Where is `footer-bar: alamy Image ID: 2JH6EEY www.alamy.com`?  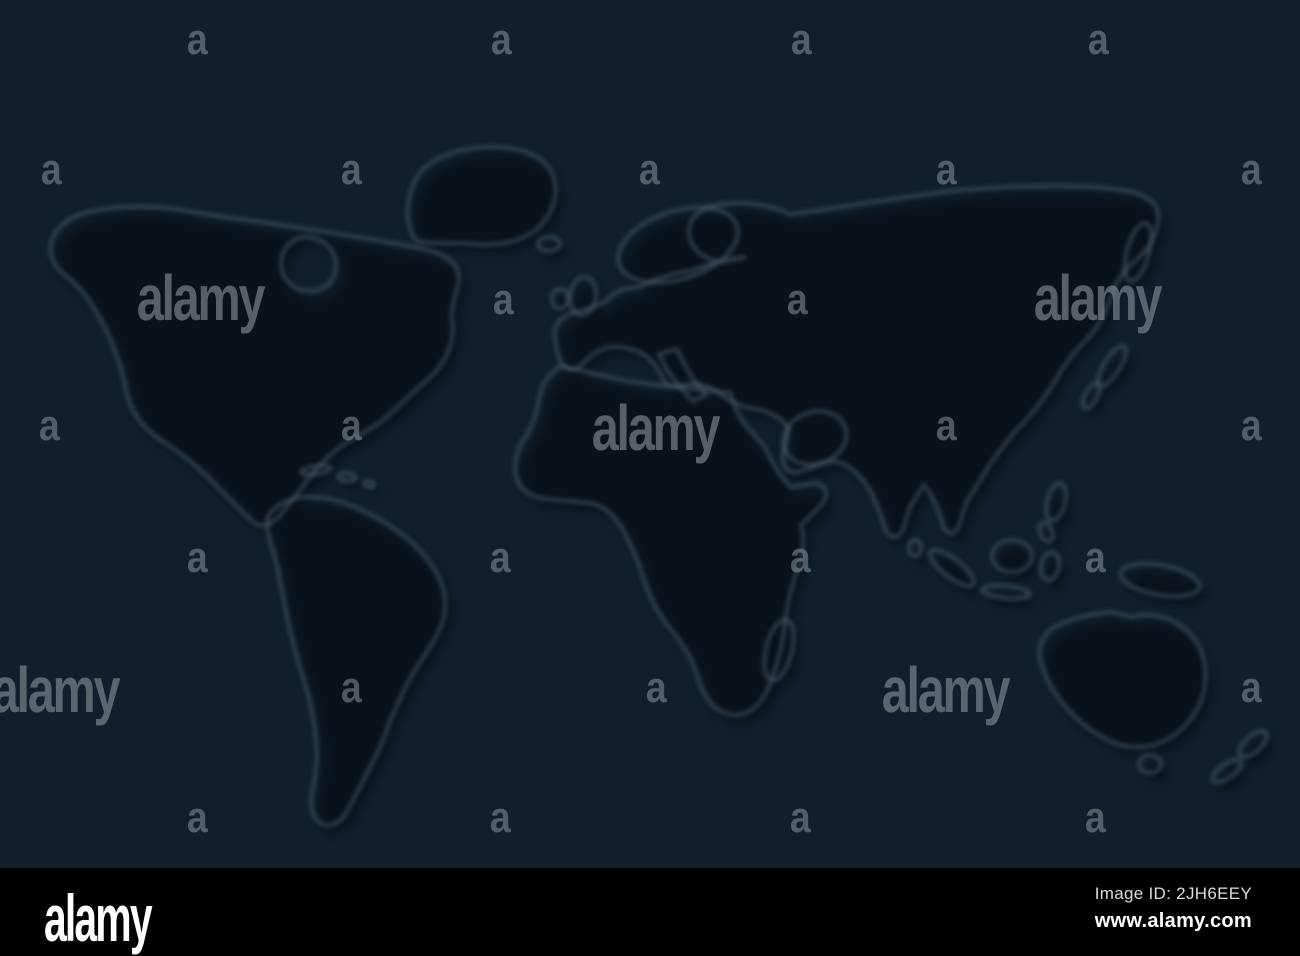 footer-bar: alamy Image ID: 2JH6EEY www.alamy.com is located at coordinates (650, 912).